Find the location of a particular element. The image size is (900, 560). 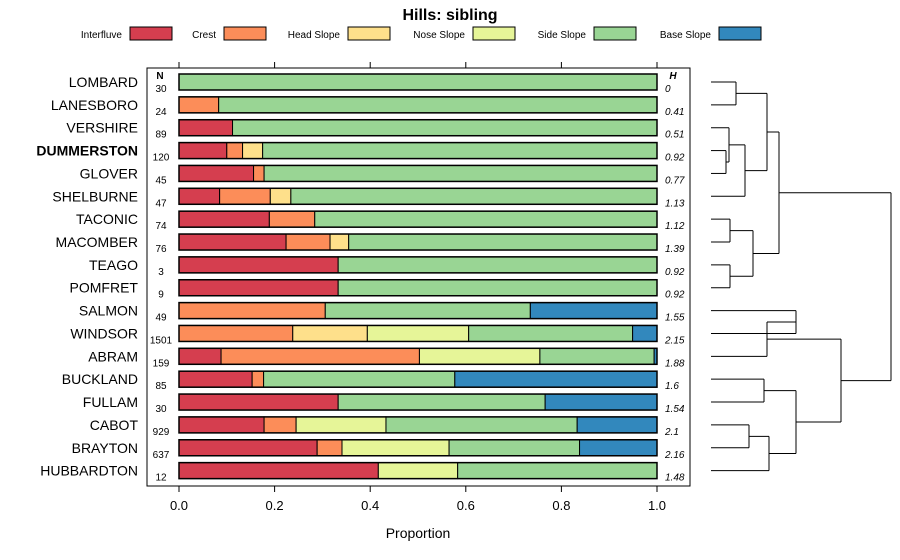

n-value: 74 is located at coordinates (161, 226).